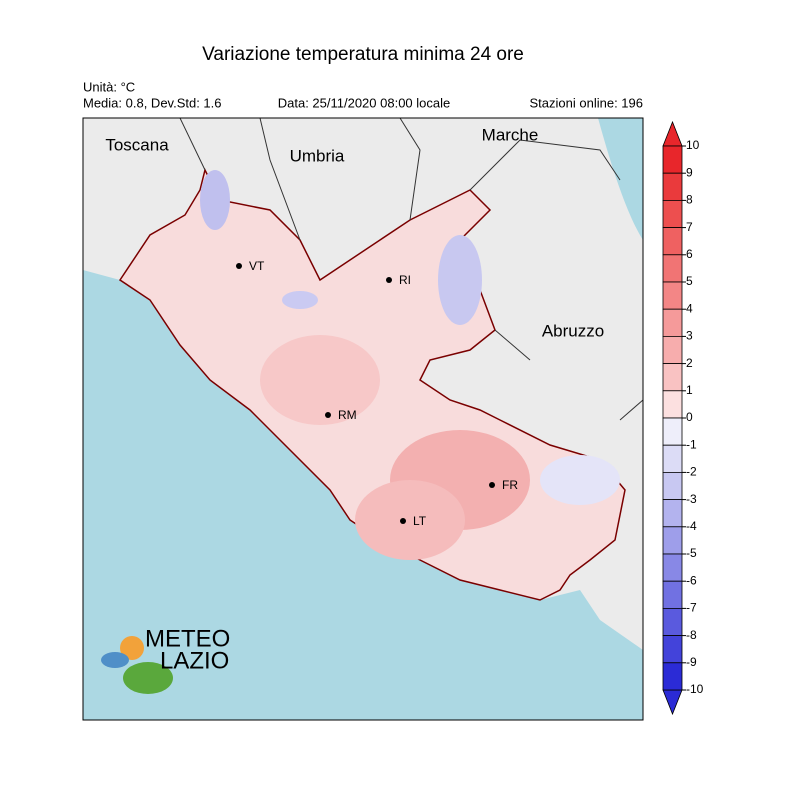  Describe the element at coordinates (695, 689) in the screenshot. I see `colorbar-tick-label: -10` at that location.